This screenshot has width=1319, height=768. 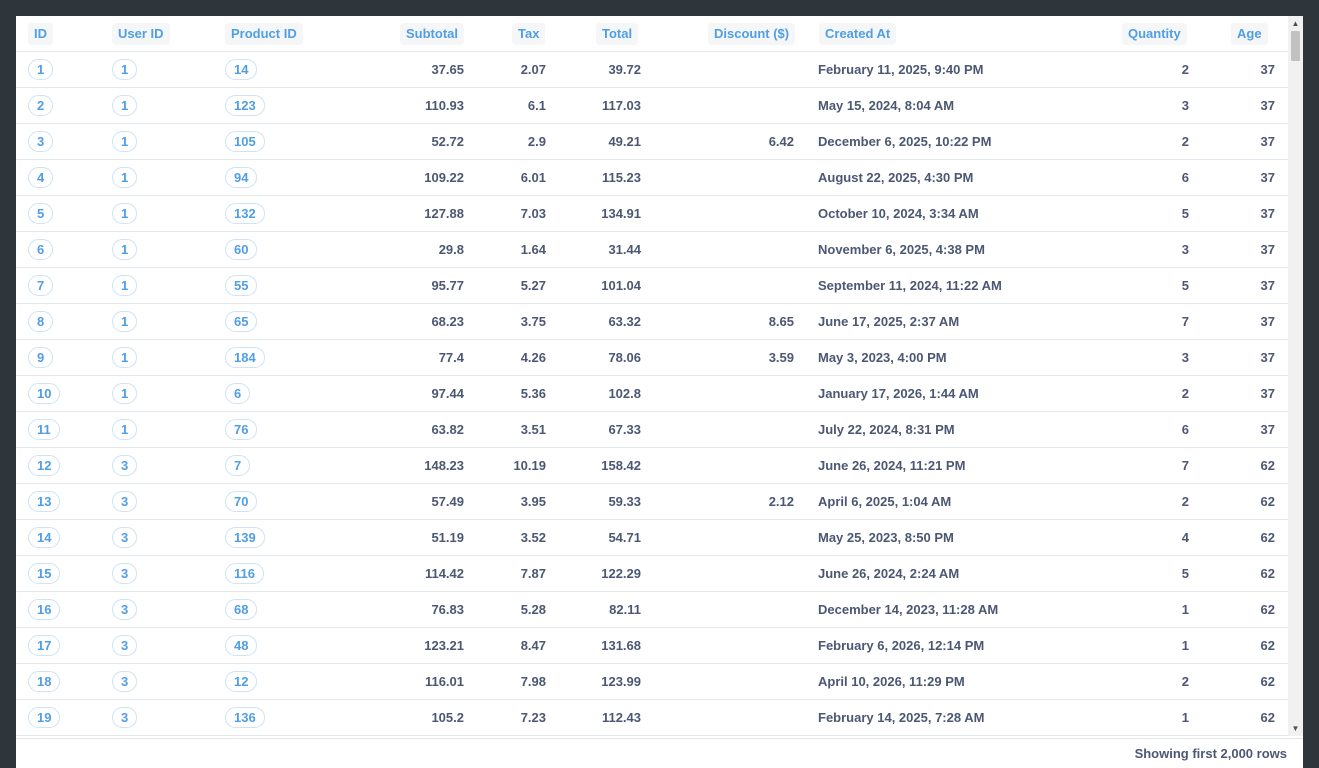 I want to click on scrollbar-thumb, so click(x=1295, y=46).